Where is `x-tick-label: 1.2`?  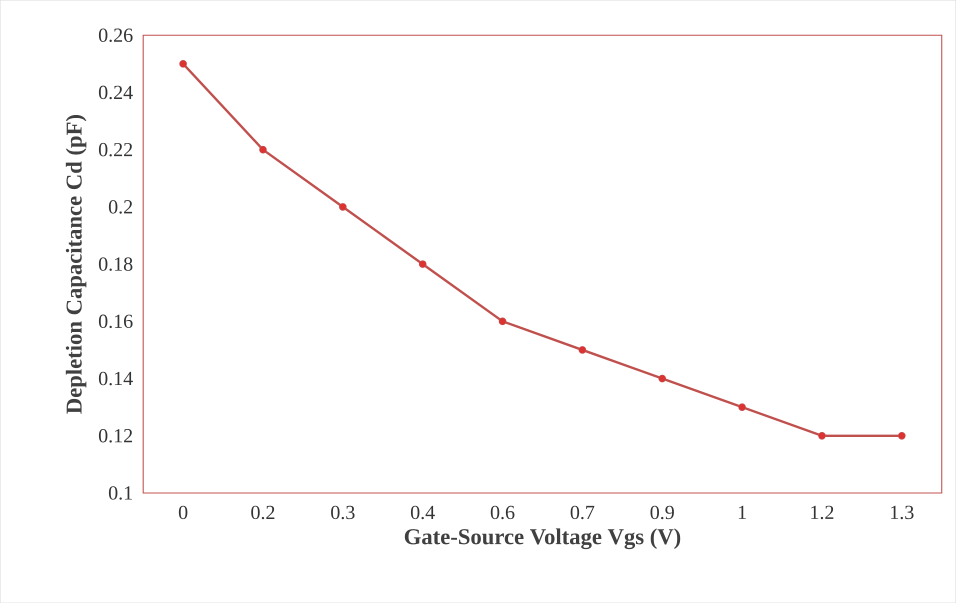 x-tick-label: 1.2 is located at coordinates (822, 513).